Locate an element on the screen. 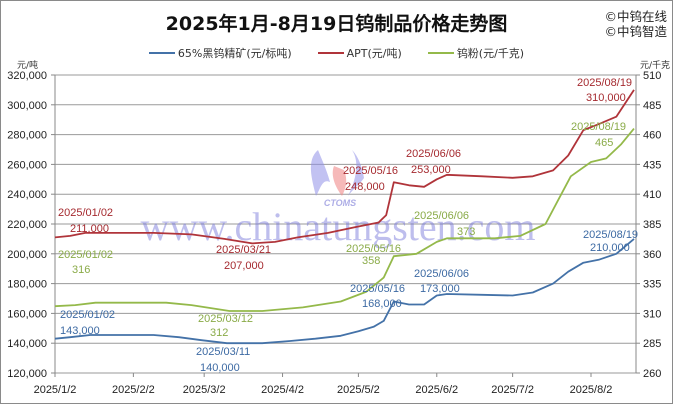  annotation-date: 2025/03/11 is located at coordinates (223, 352).